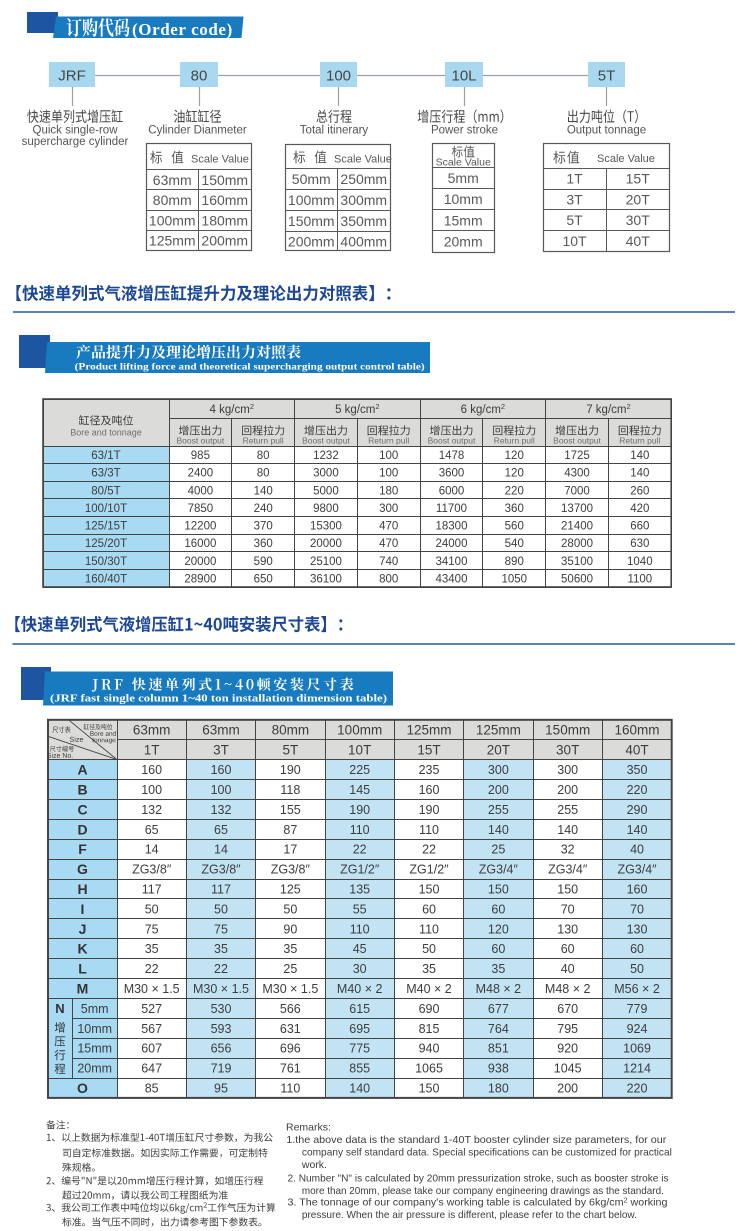 This screenshot has height=1231, width=750. I want to click on svg-text: 20T, so click(498, 749).